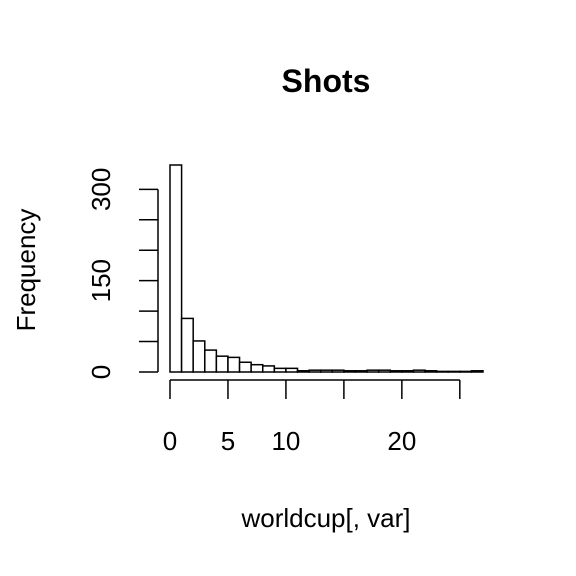  I want to click on x-tick-label: 5, so click(228, 441).